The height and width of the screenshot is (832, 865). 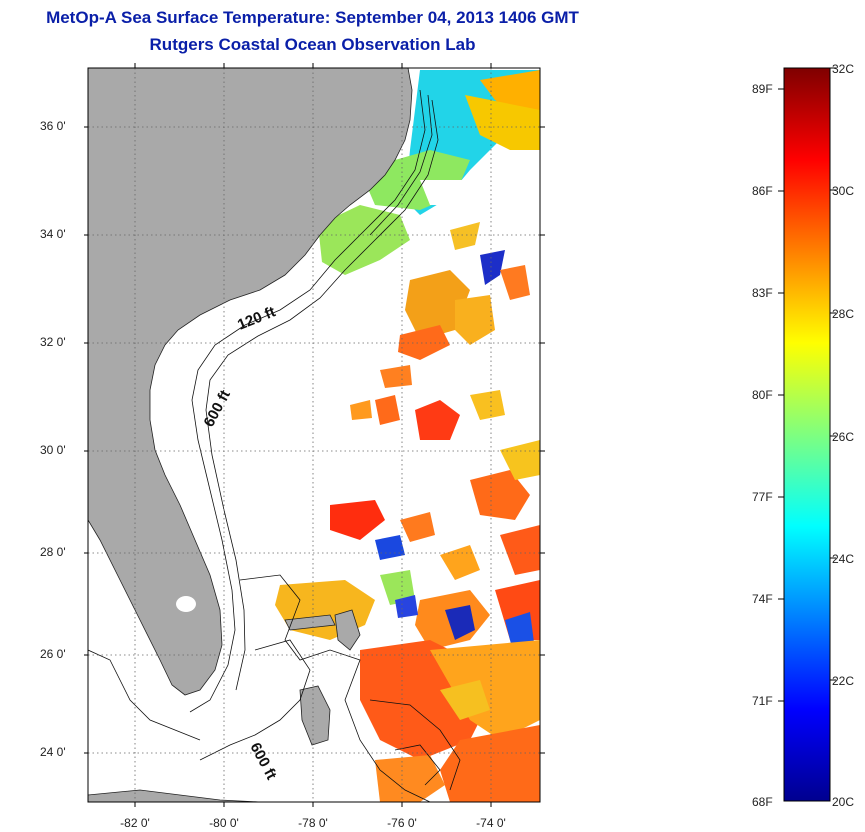 What do you see at coordinates (762, 497) in the screenshot?
I see `colorbar-label-77f: 77F` at bounding box center [762, 497].